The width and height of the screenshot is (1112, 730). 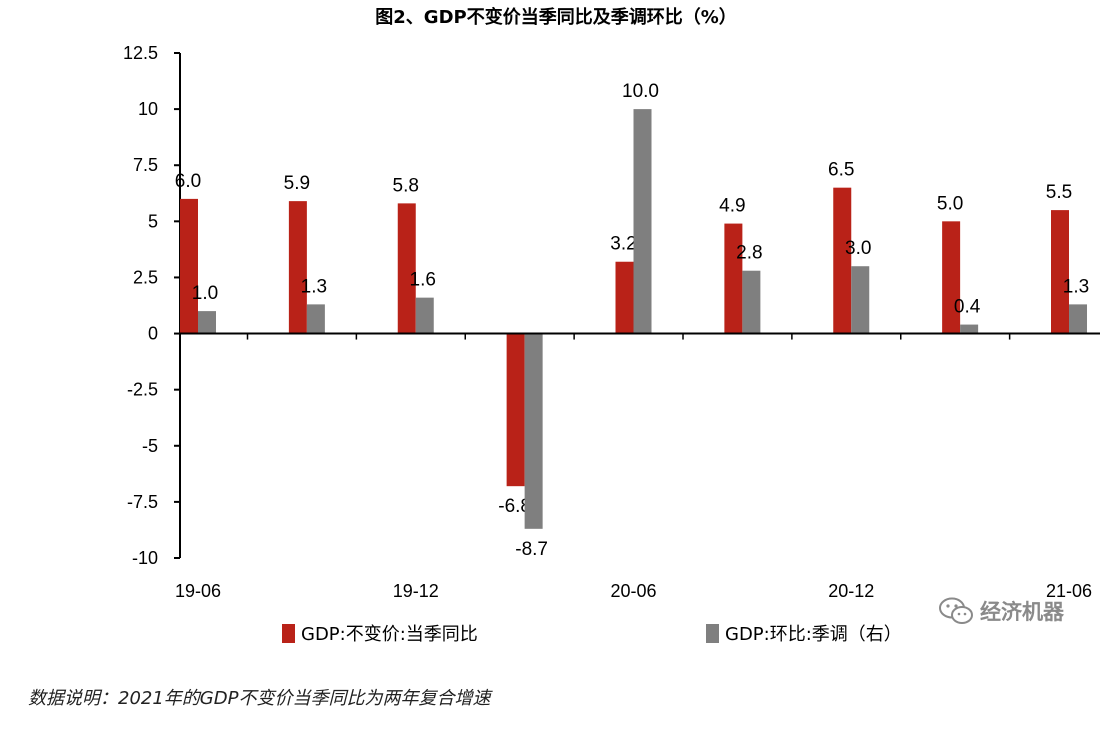 What do you see at coordinates (851, 590) in the screenshot?
I see `x-tick-label: 20-12` at bounding box center [851, 590].